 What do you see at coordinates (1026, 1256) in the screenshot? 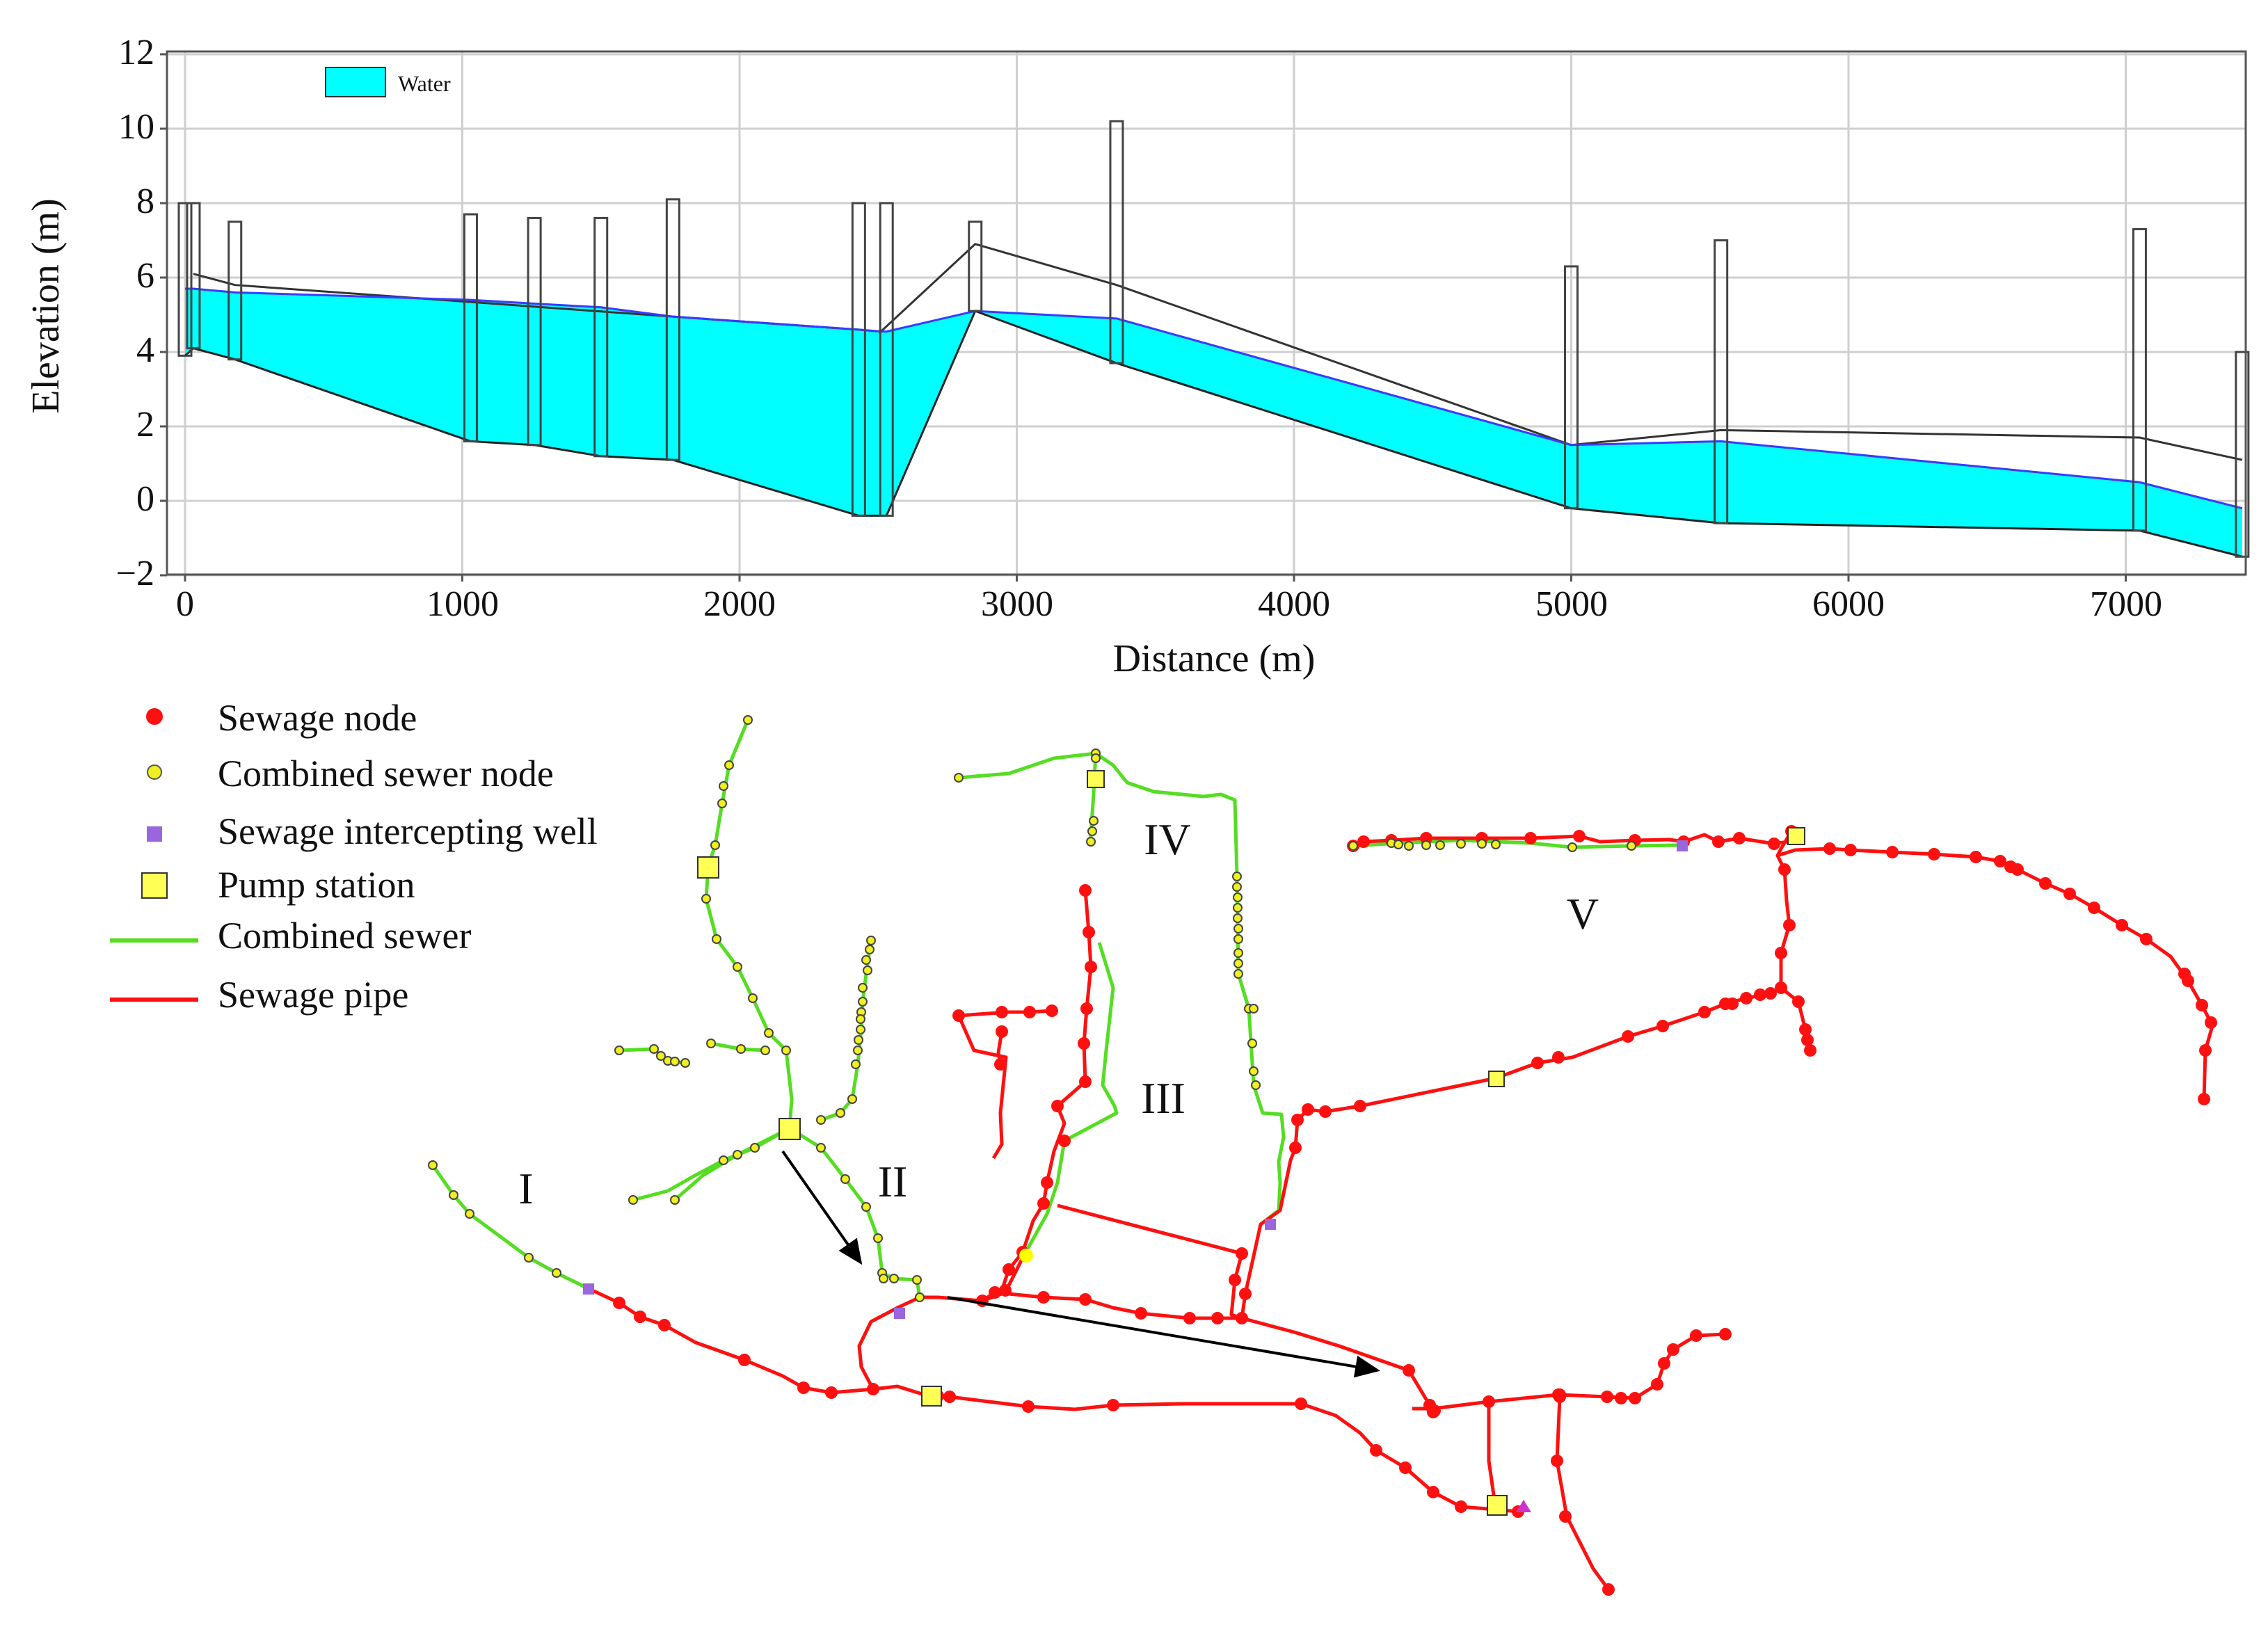
I see `junction-node` at bounding box center [1026, 1256].